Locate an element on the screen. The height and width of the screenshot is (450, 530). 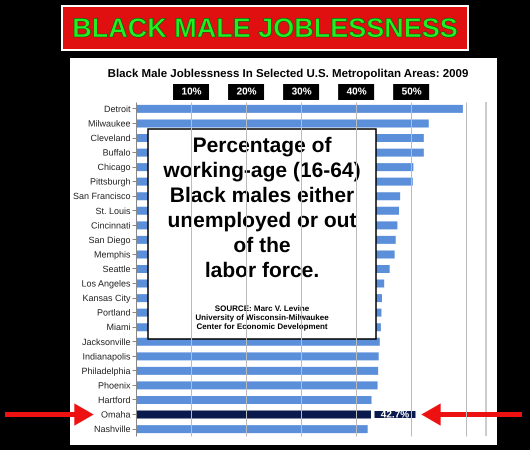
x-tick-label: 40% is located at coordinates (356, 92).